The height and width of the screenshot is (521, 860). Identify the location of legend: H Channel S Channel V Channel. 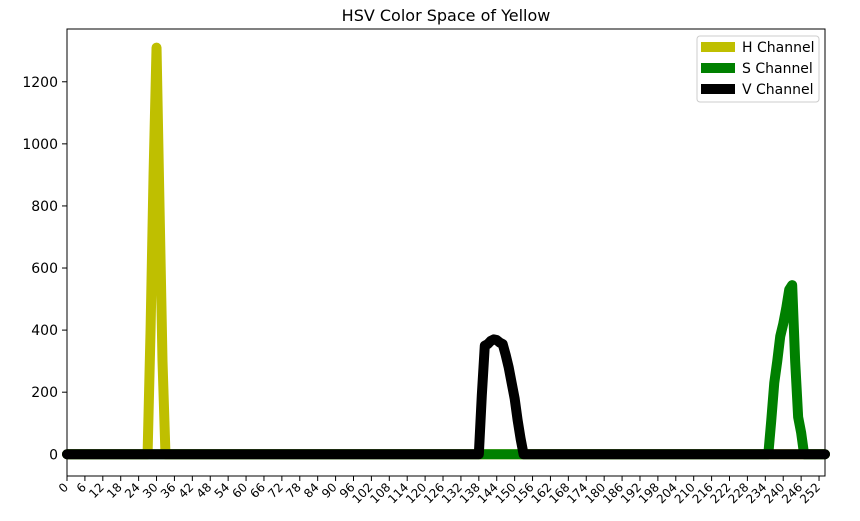
(758, 69).